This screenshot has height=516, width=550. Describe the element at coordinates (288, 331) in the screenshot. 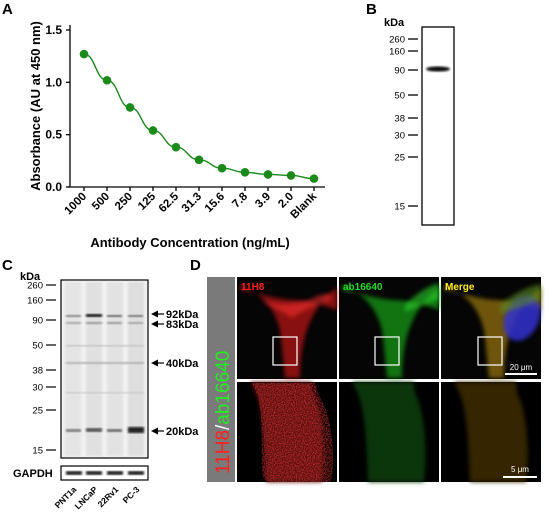

I see `cell-red-top` at that location.